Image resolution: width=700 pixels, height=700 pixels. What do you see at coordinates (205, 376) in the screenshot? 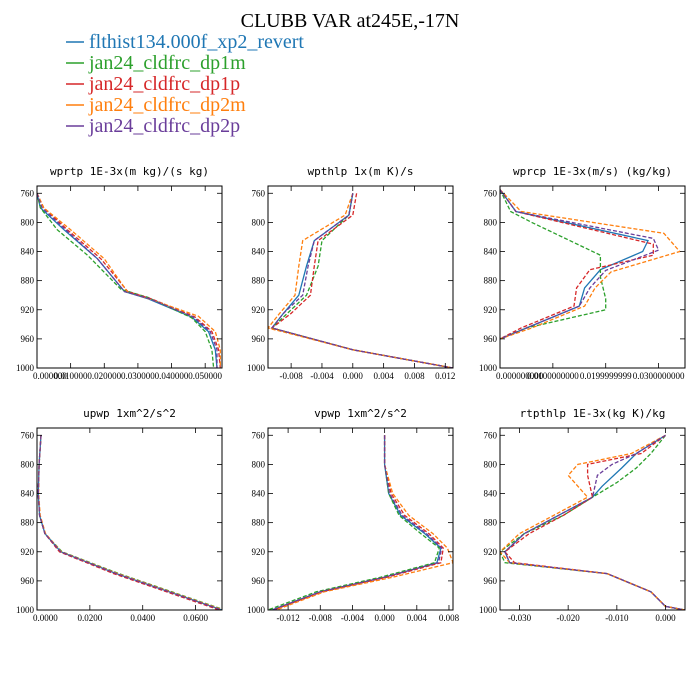
I see `x-tick-label: 0.050000` at bounding box center [205, 376].